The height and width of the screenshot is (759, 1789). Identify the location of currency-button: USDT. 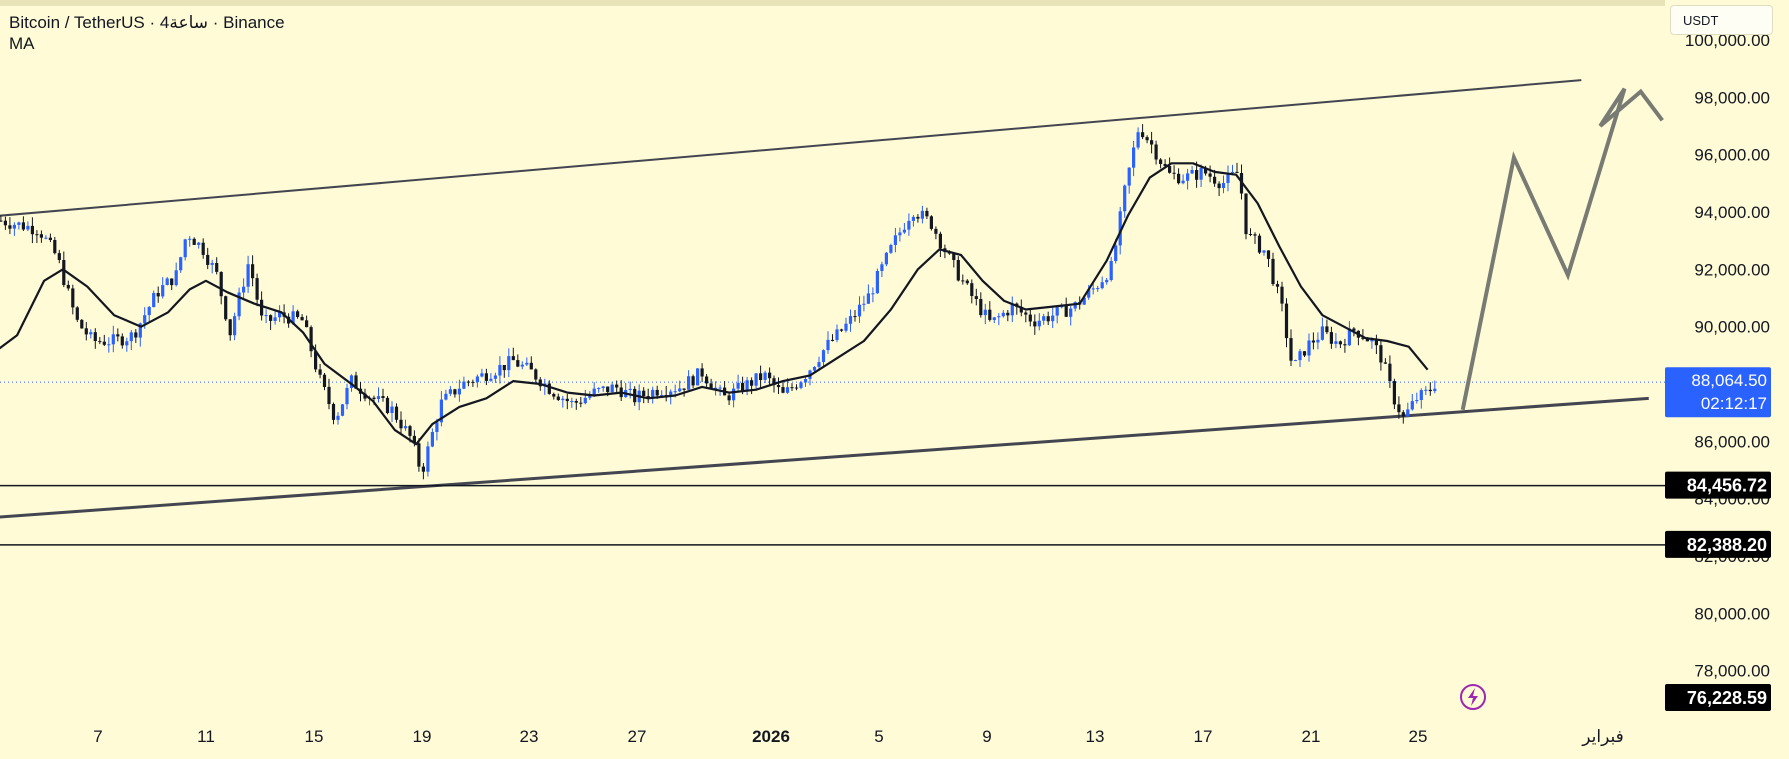
(1721, 20).